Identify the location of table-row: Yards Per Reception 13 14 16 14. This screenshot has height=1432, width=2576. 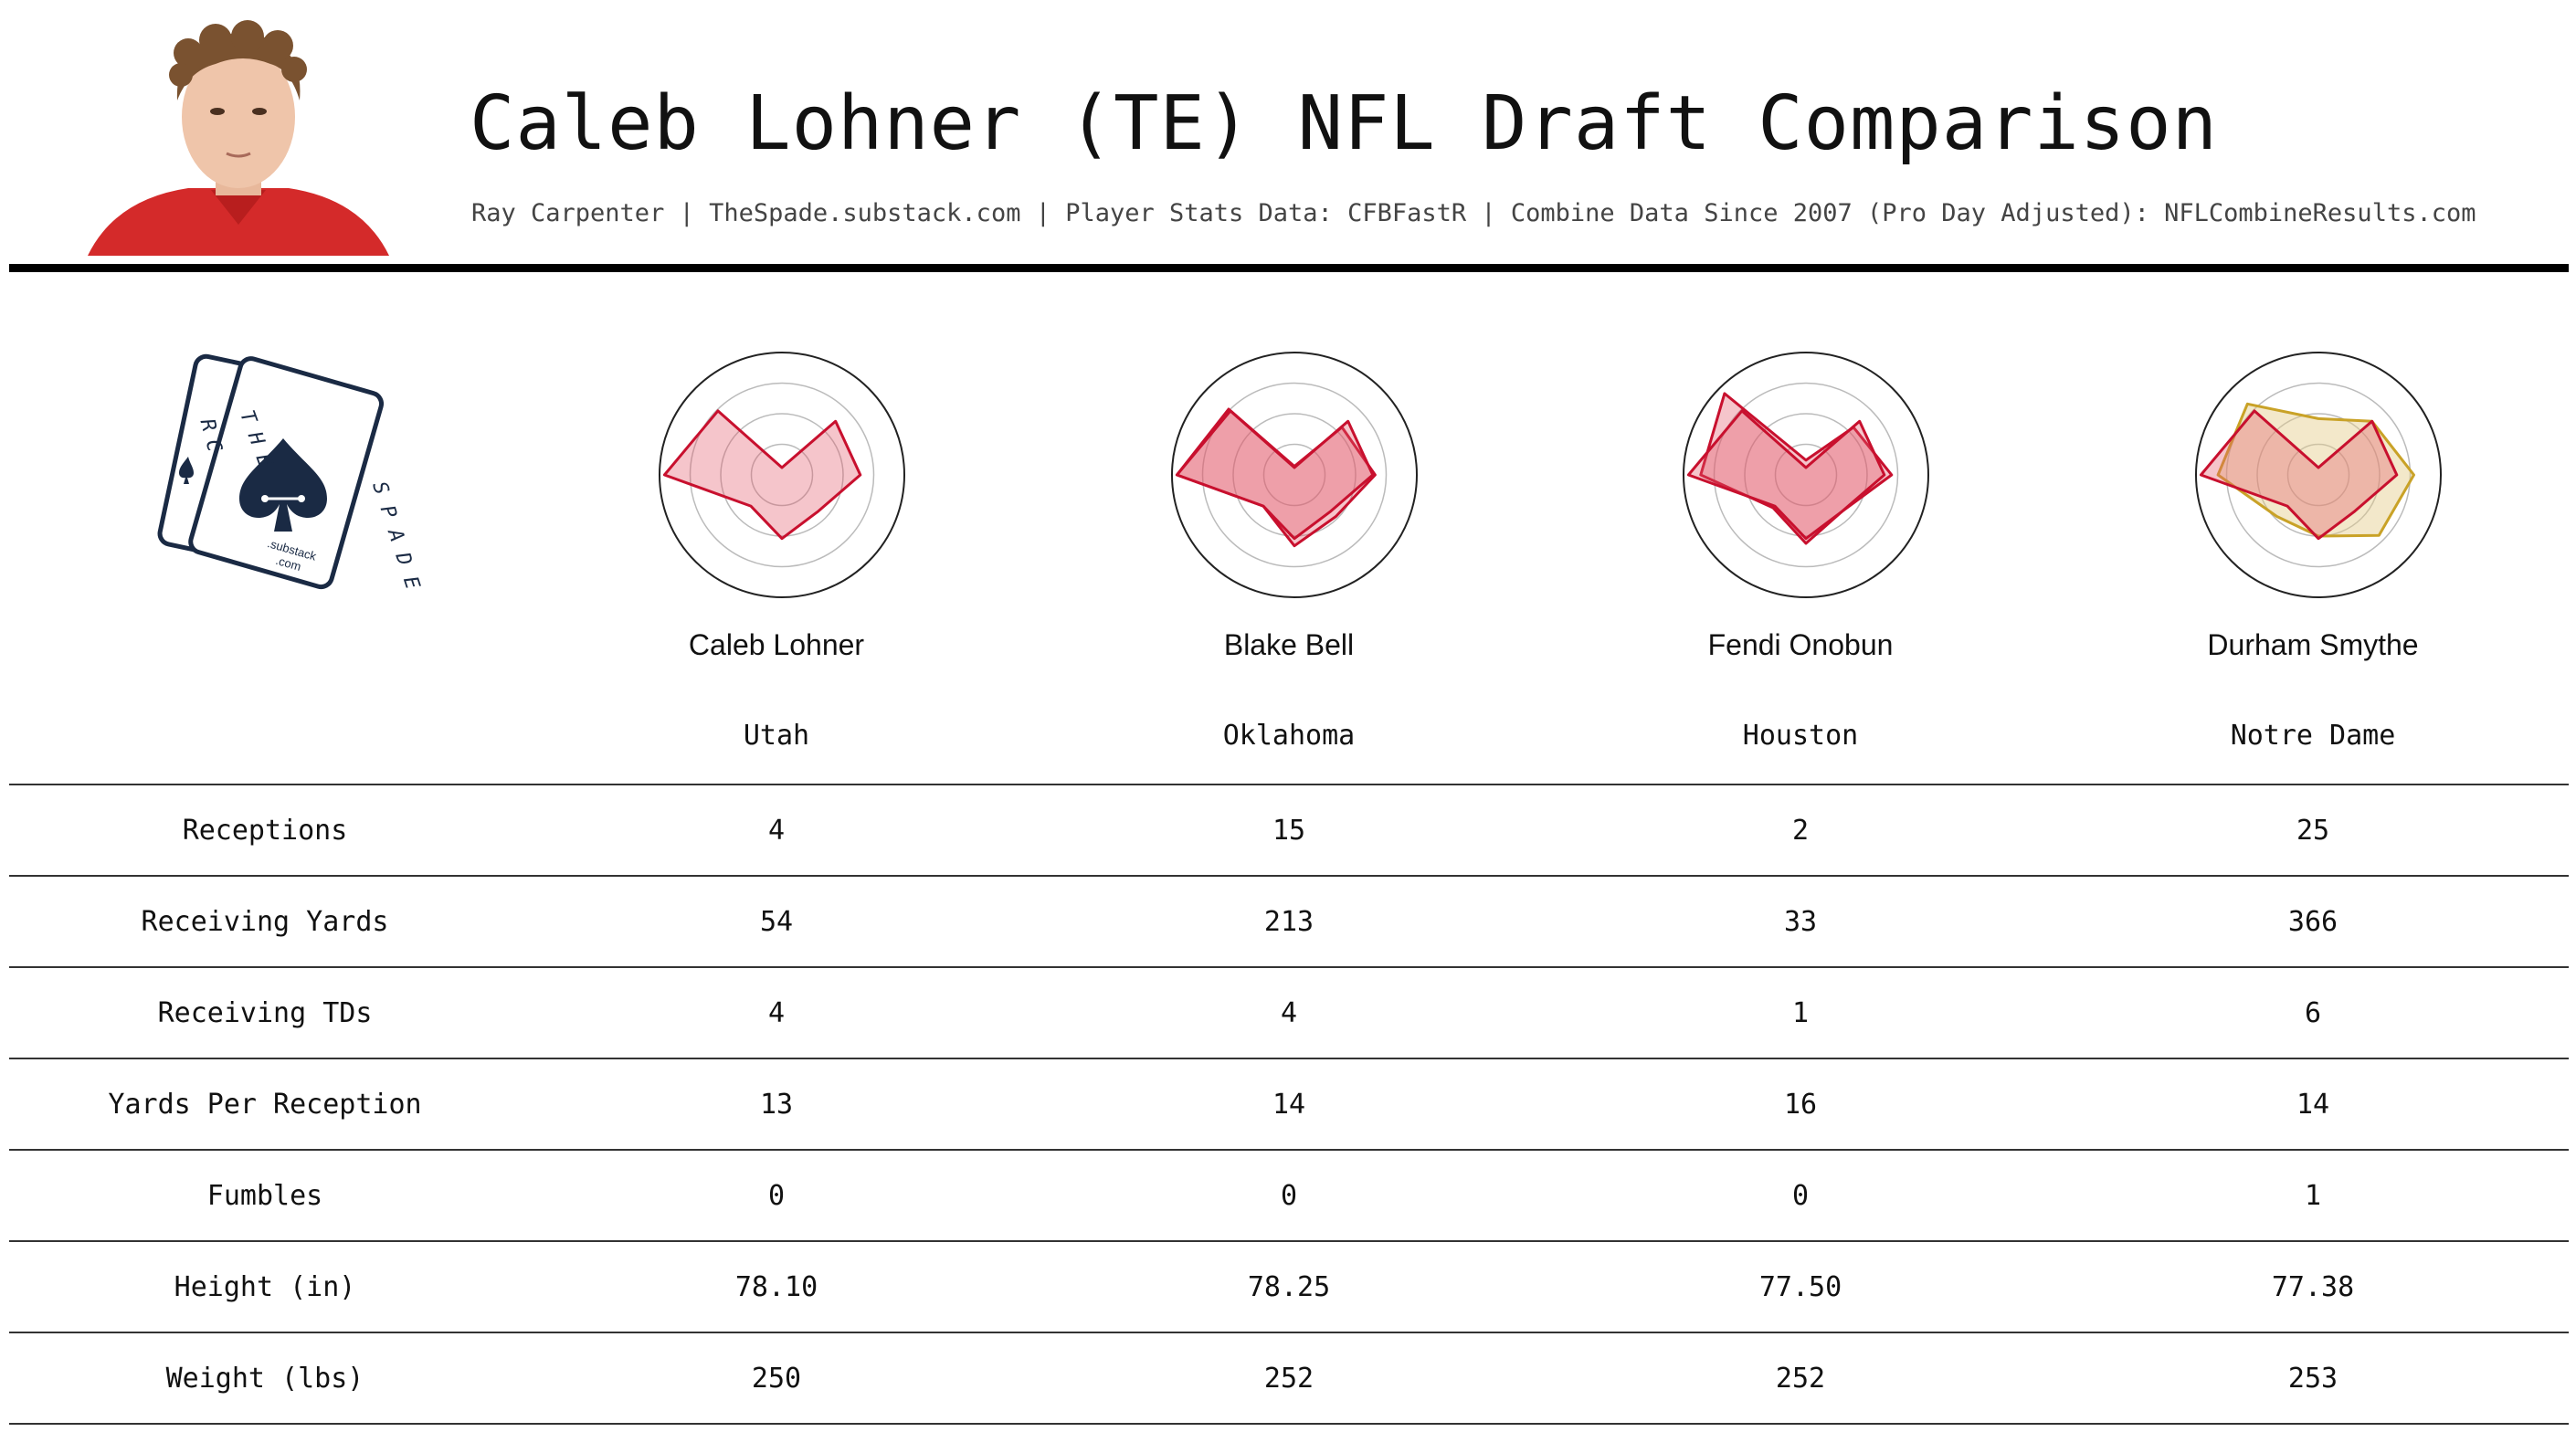
(1289, 1103).